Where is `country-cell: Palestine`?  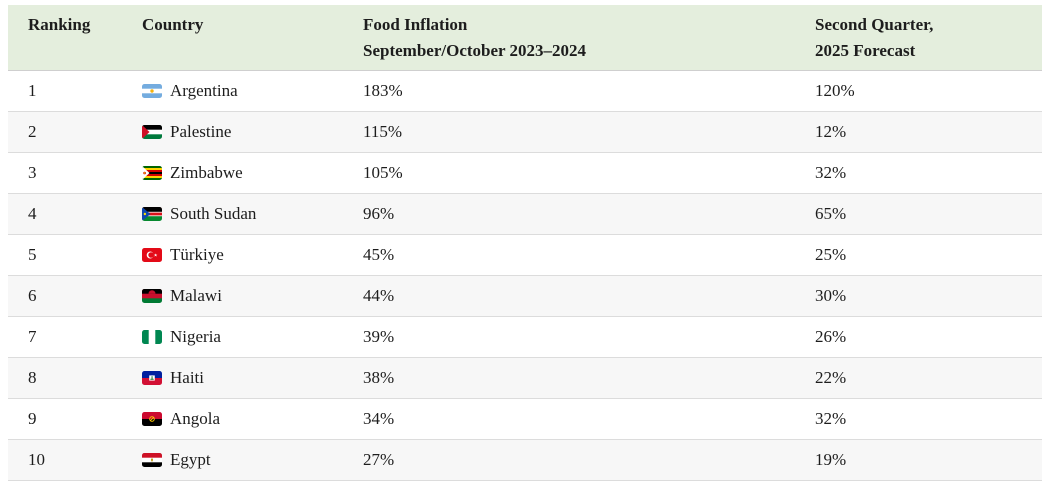 country-cell: Palestine is located at coordinates (252, 132).